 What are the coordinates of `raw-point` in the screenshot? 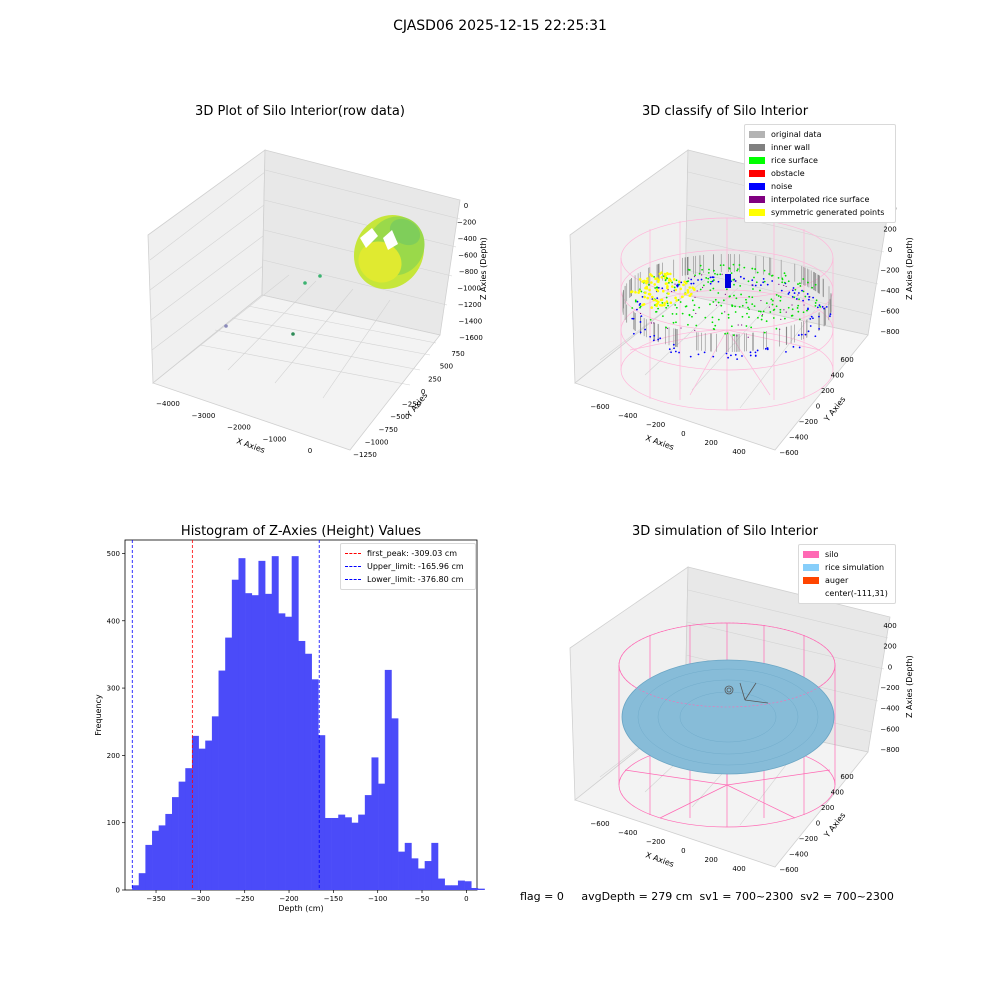 It's located at (226, 326).